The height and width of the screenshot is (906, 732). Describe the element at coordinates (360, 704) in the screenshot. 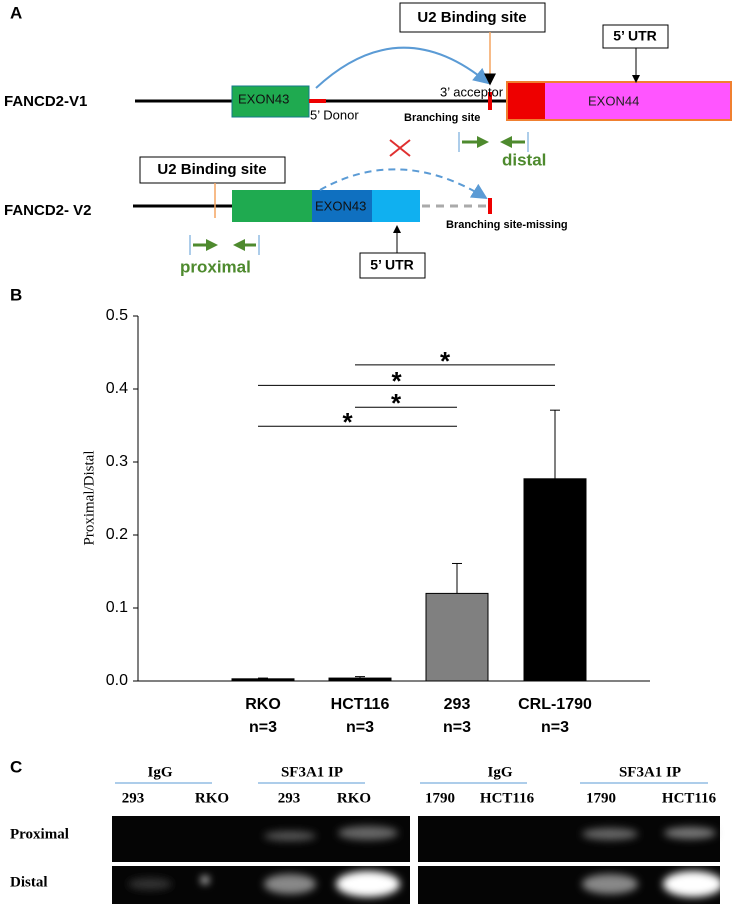

I see `x-tick-label: HCT116` at that location.